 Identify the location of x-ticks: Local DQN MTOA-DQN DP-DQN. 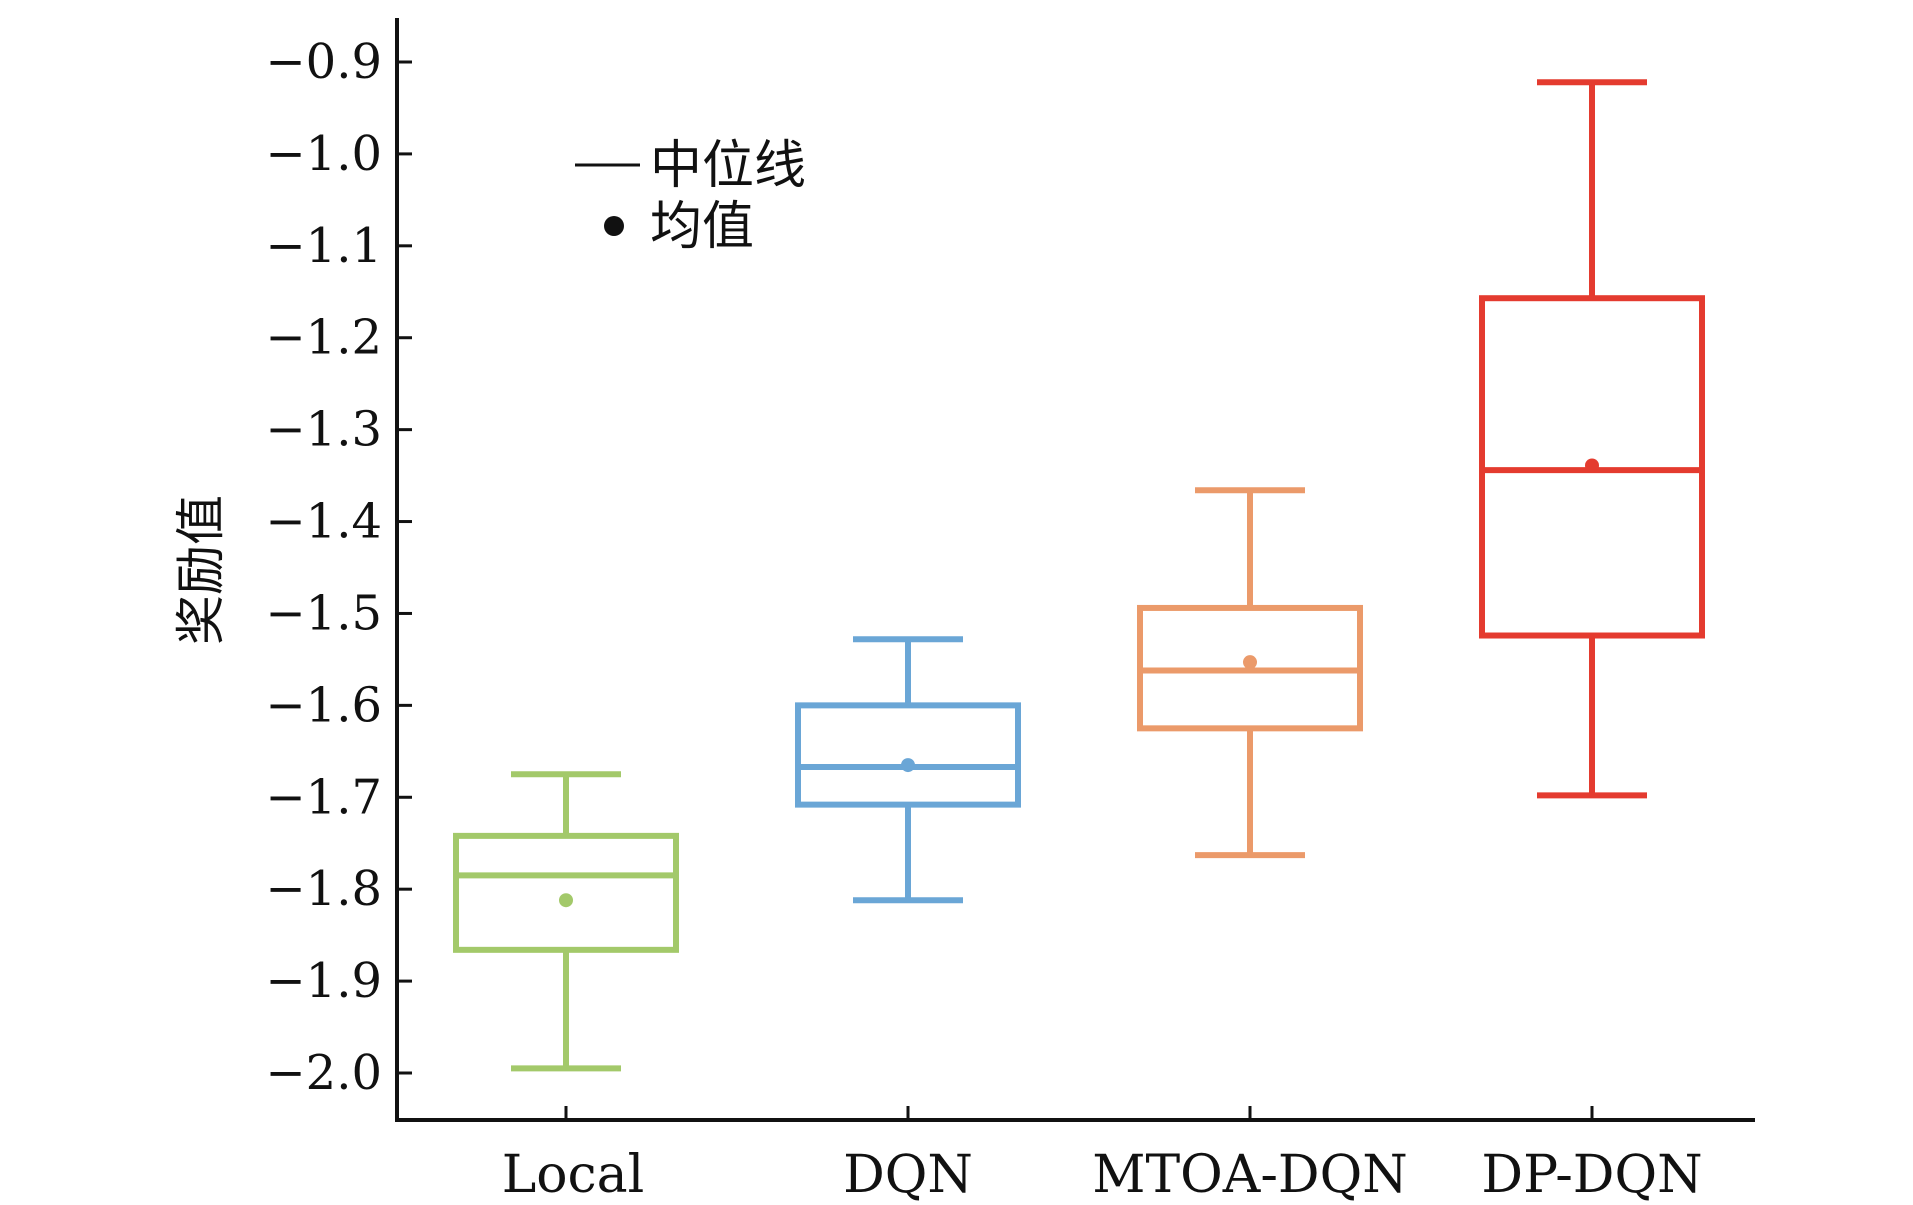
(1102, 1155).